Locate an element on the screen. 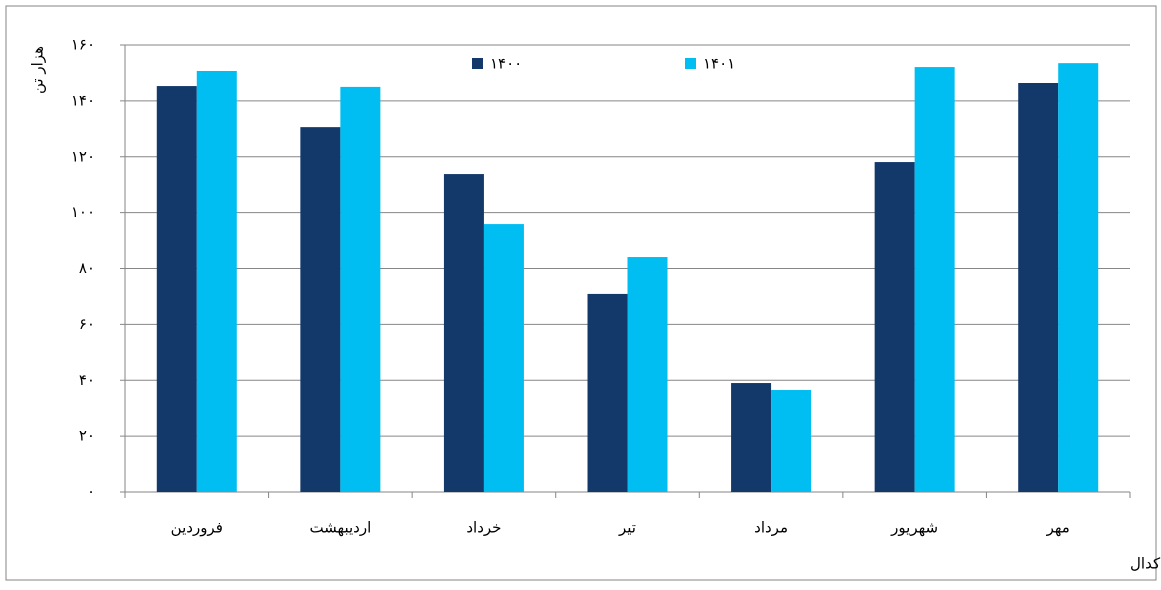 This screenshot has height=590, width=1161. y-tick-label: ۸۰ is located at coordinates (87, 268).